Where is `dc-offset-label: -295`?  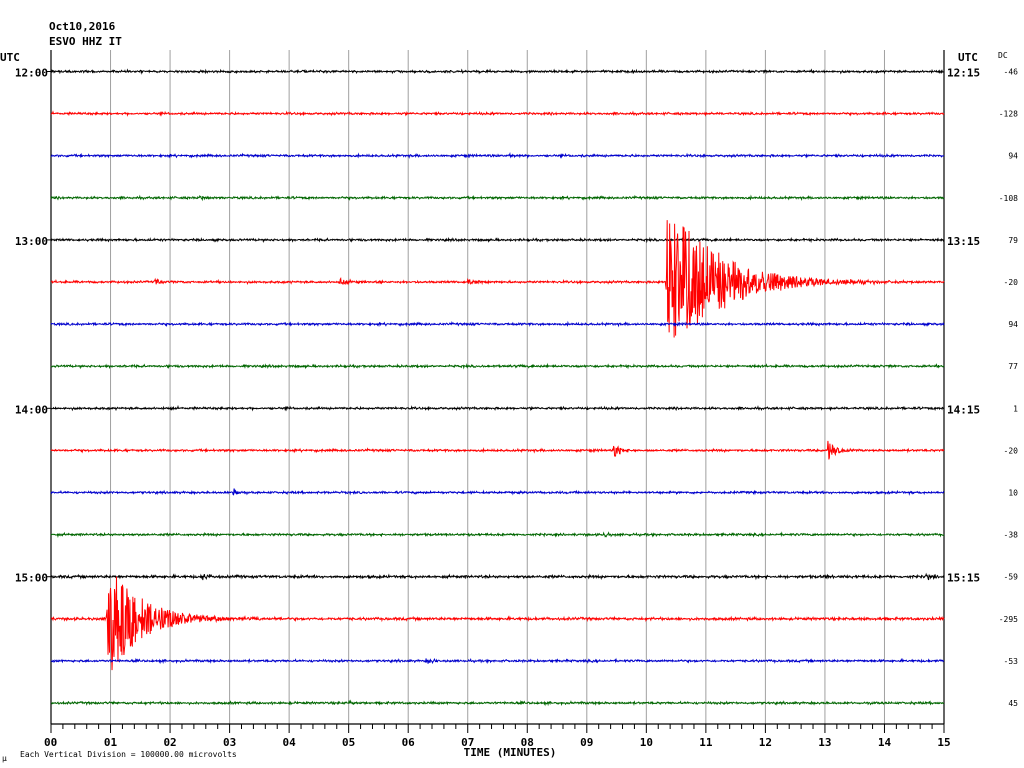
dc-offset-label: -295 is located at coordinates (1008, 619).